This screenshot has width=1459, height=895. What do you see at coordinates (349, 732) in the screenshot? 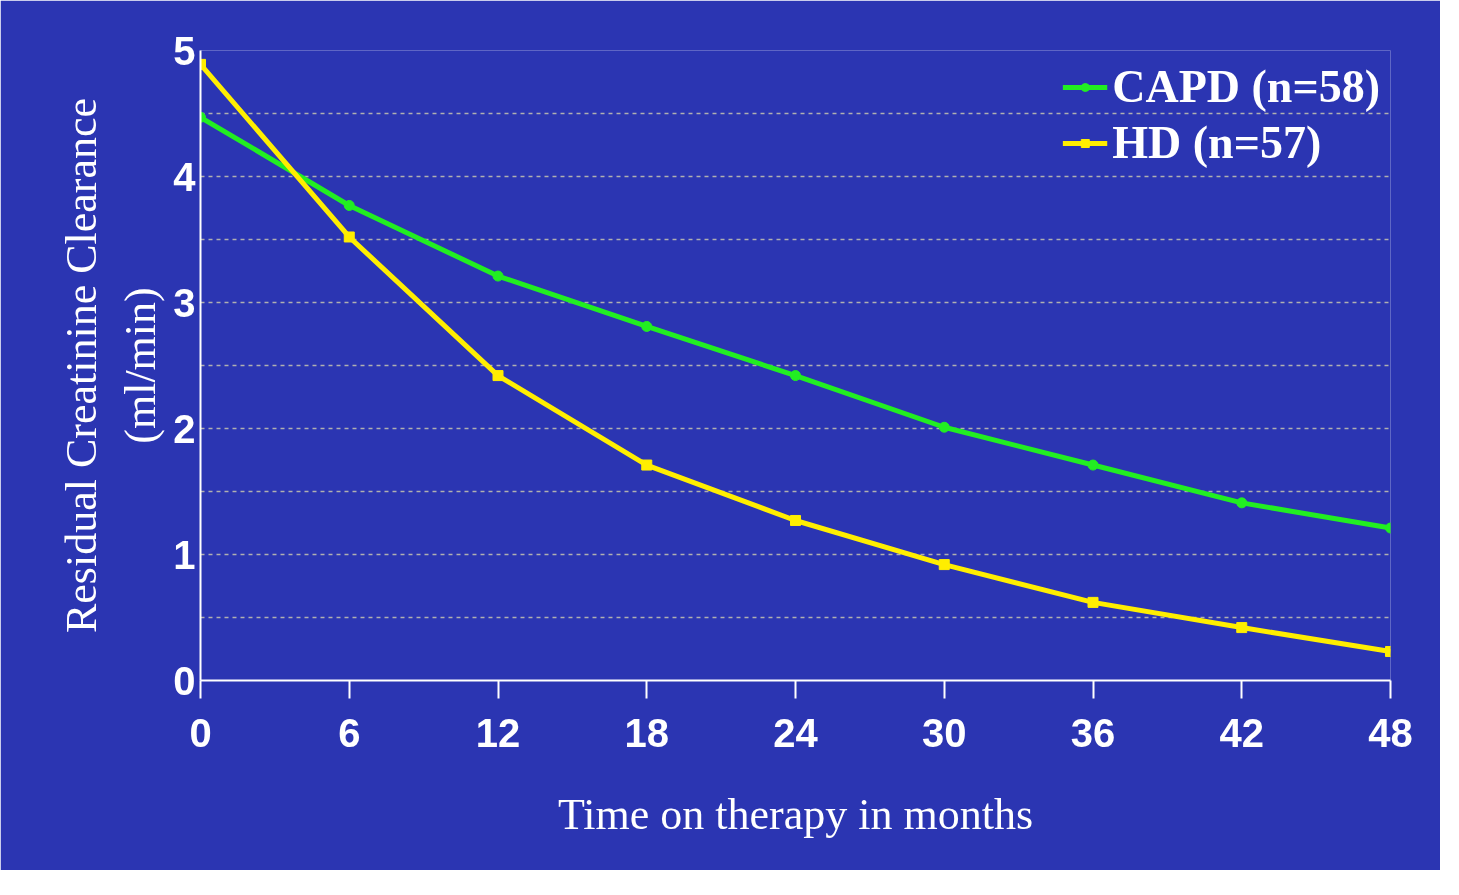
I see `x-tick-label: 6` at bounding box center [349, 732].